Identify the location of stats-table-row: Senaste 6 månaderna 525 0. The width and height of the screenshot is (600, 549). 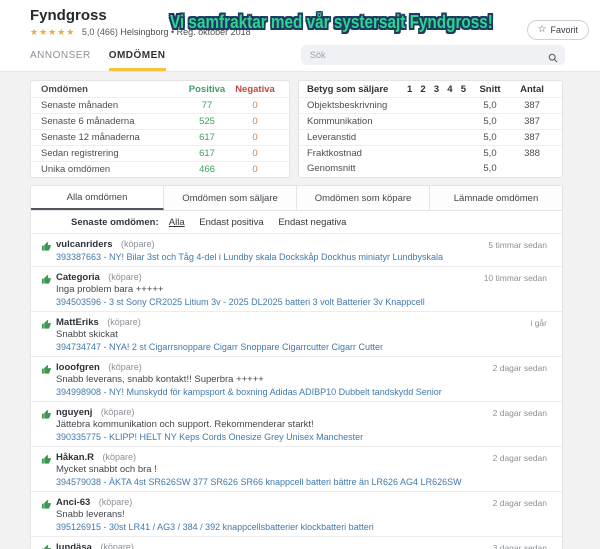
(160, 121).